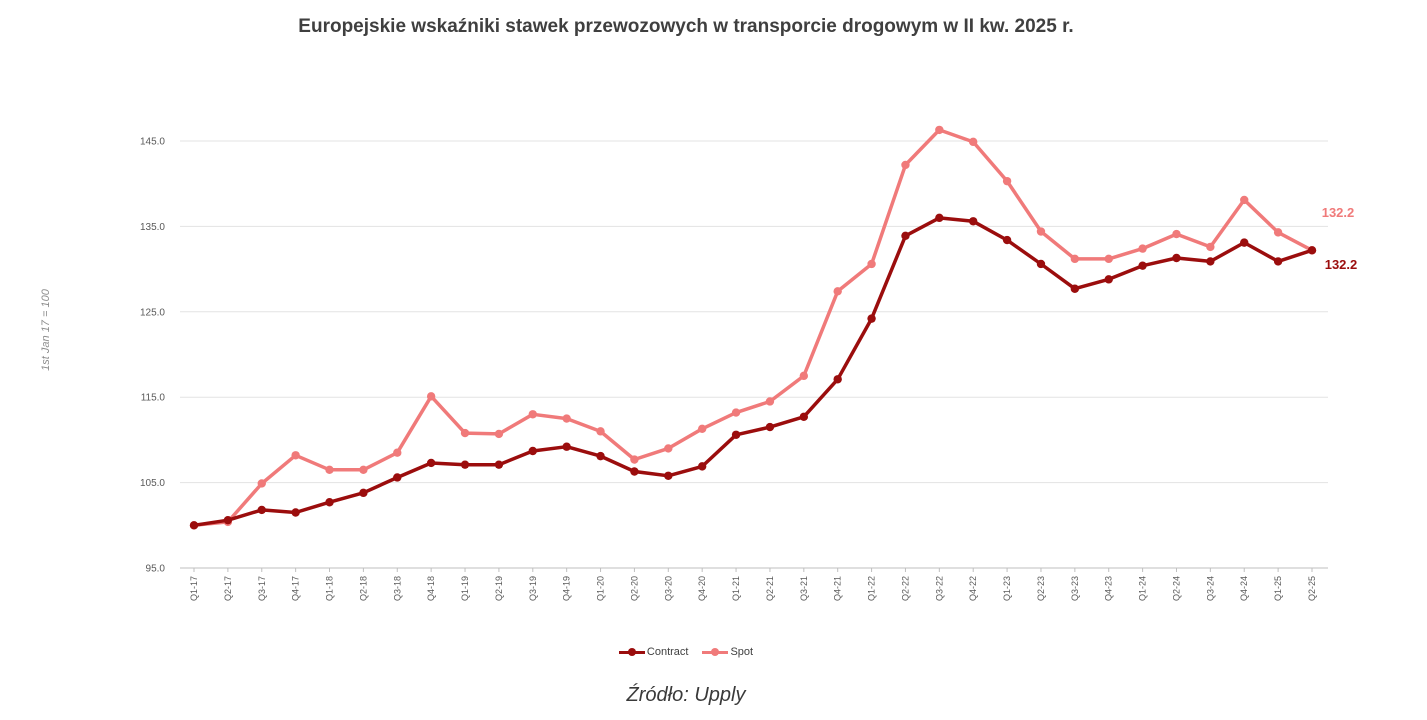 Image resolution: width=1427 pixels, height=720 pixels. What do you see at coordinates (262, 588) in the screenshot?
I see `x-tick-label: Q3-17` at bounding box center [262, 588].